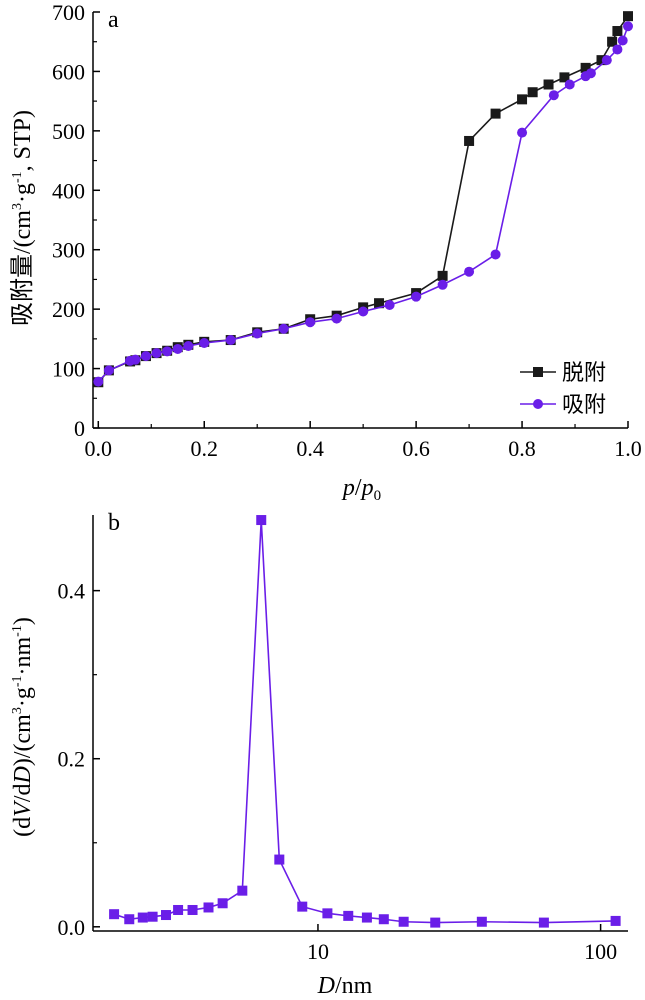  I want to click on chart-a-y-tick-label: 300, so click(68, 250).